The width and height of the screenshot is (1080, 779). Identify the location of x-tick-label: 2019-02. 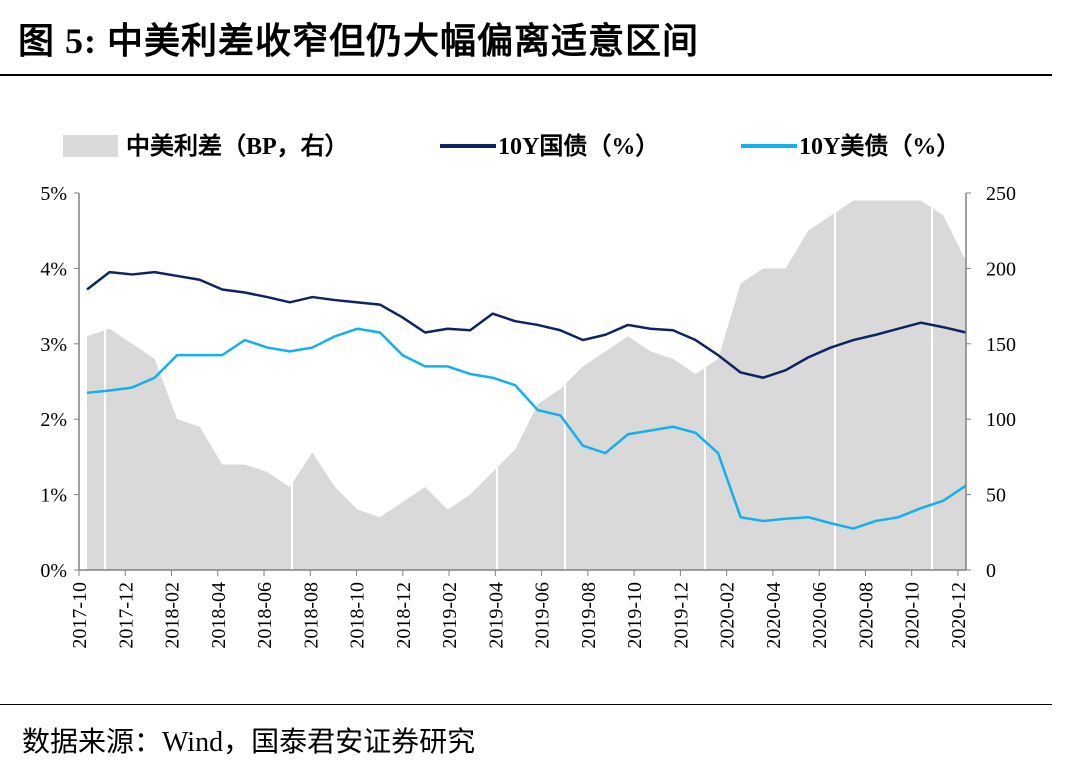
(450, 615).